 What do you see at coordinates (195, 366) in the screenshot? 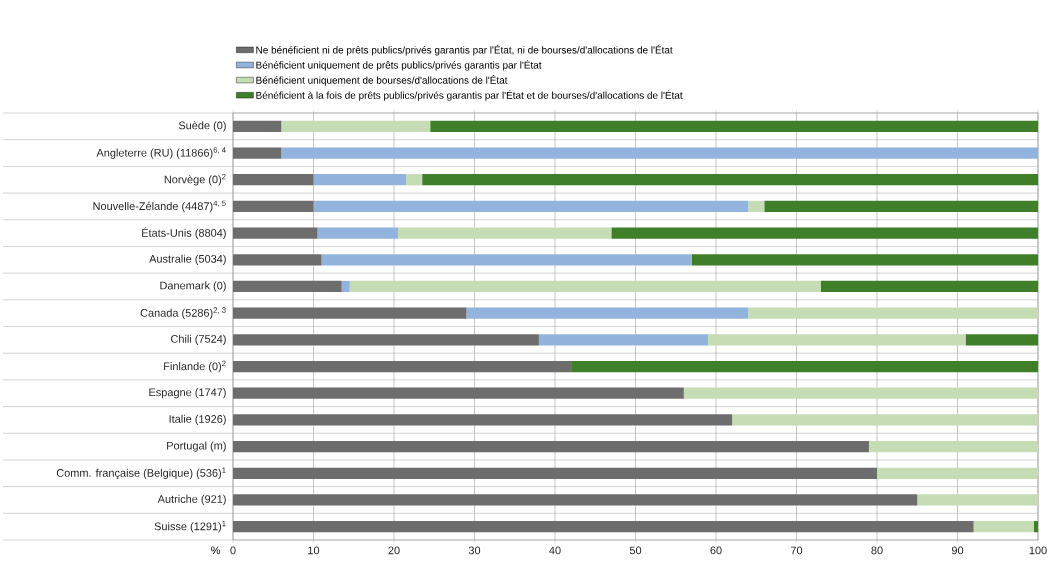
I see `y-tick-label: Finlande (0)$^{2}$` at bounding box center [195, 366].